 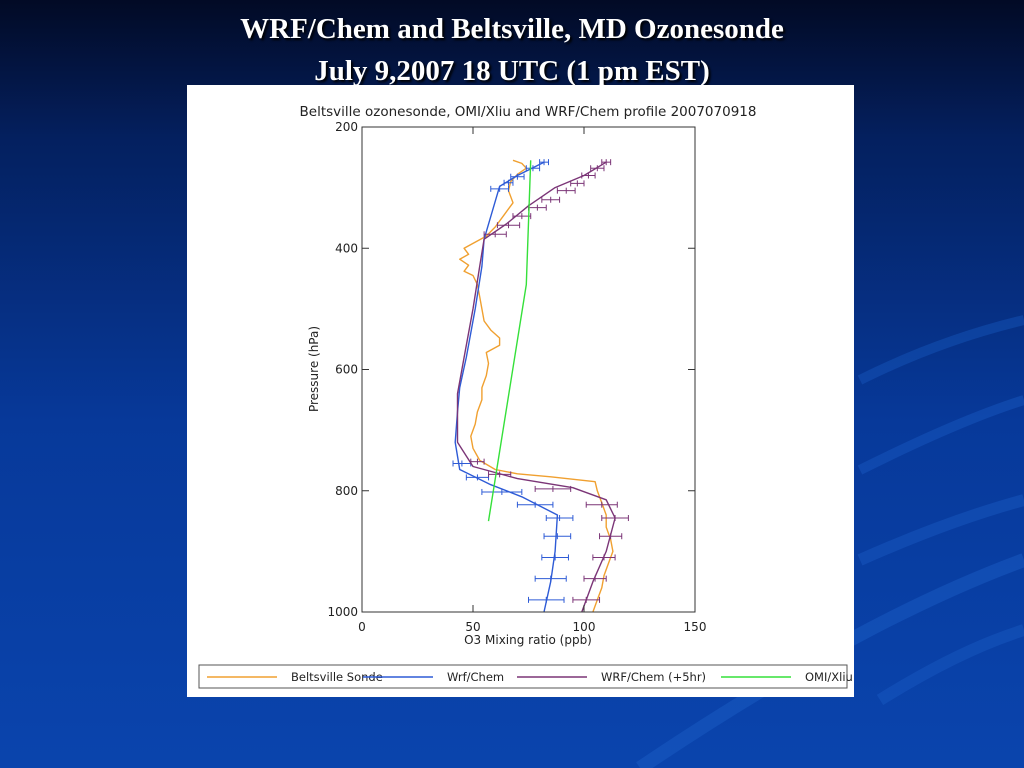 I want to click on y-tick-label: 600, so click(x=346, y=370).